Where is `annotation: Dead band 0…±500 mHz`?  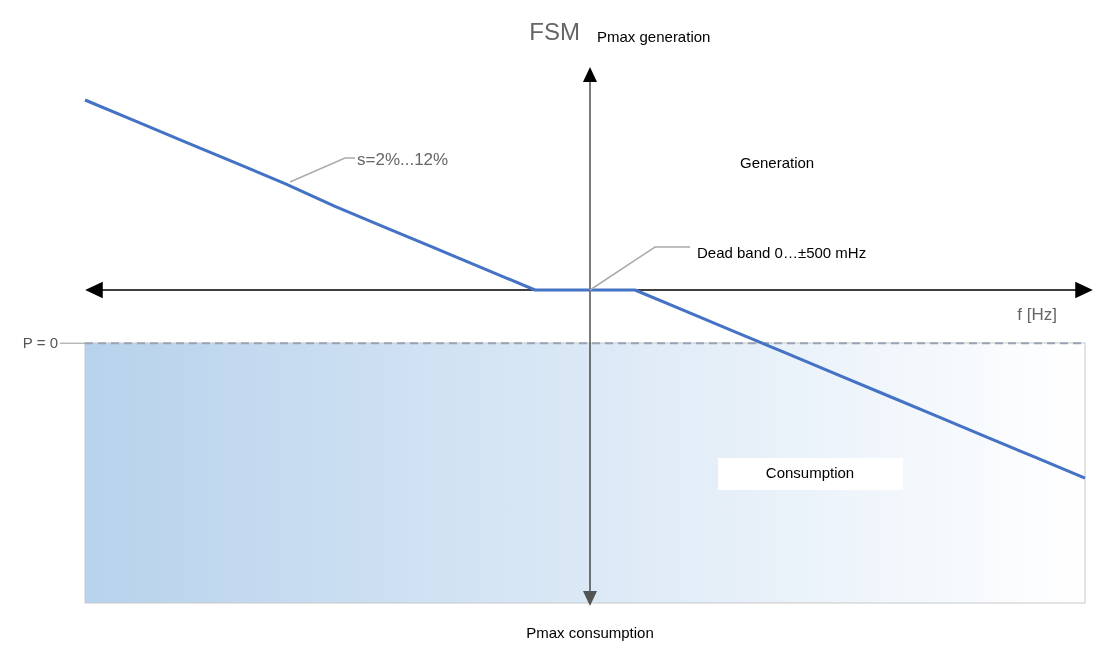
annotation: Dead band 0…±500 mHz is located at coordinates (782, 252).